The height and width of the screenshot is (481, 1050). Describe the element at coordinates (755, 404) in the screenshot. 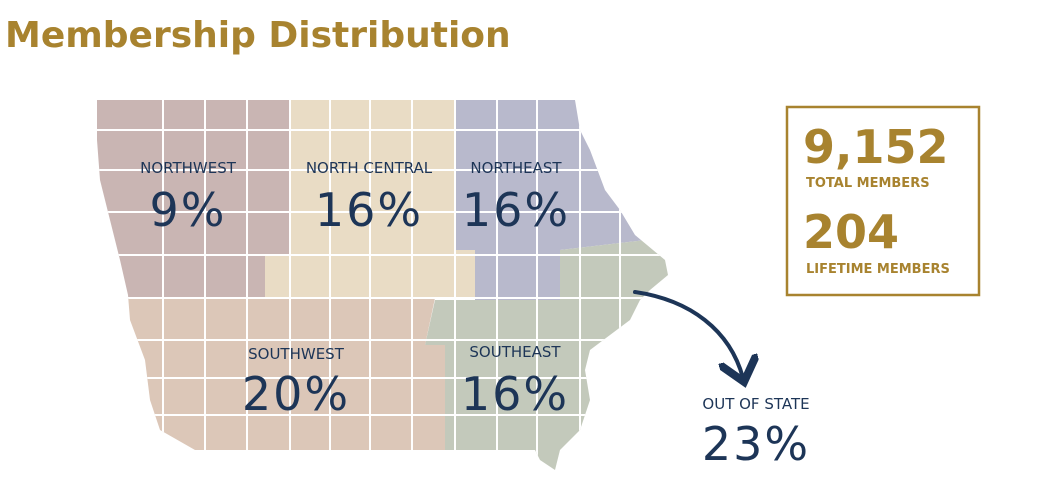

I see `out-of-state-name: OUT OF STATE` at that location.